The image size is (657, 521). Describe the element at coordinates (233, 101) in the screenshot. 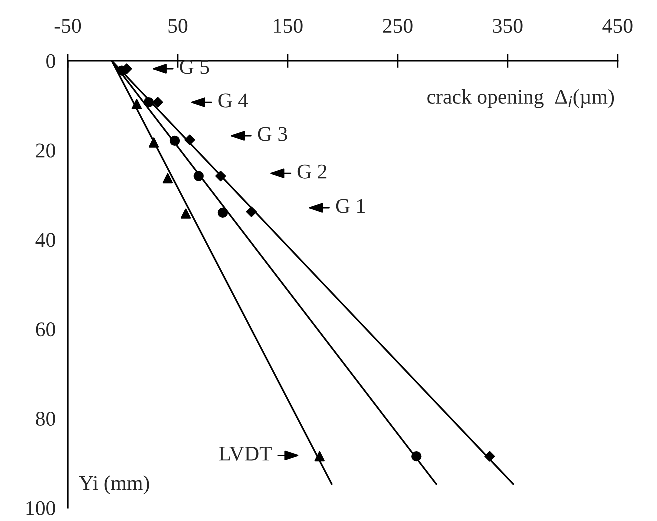

I see `annotation: G 4` at that location.